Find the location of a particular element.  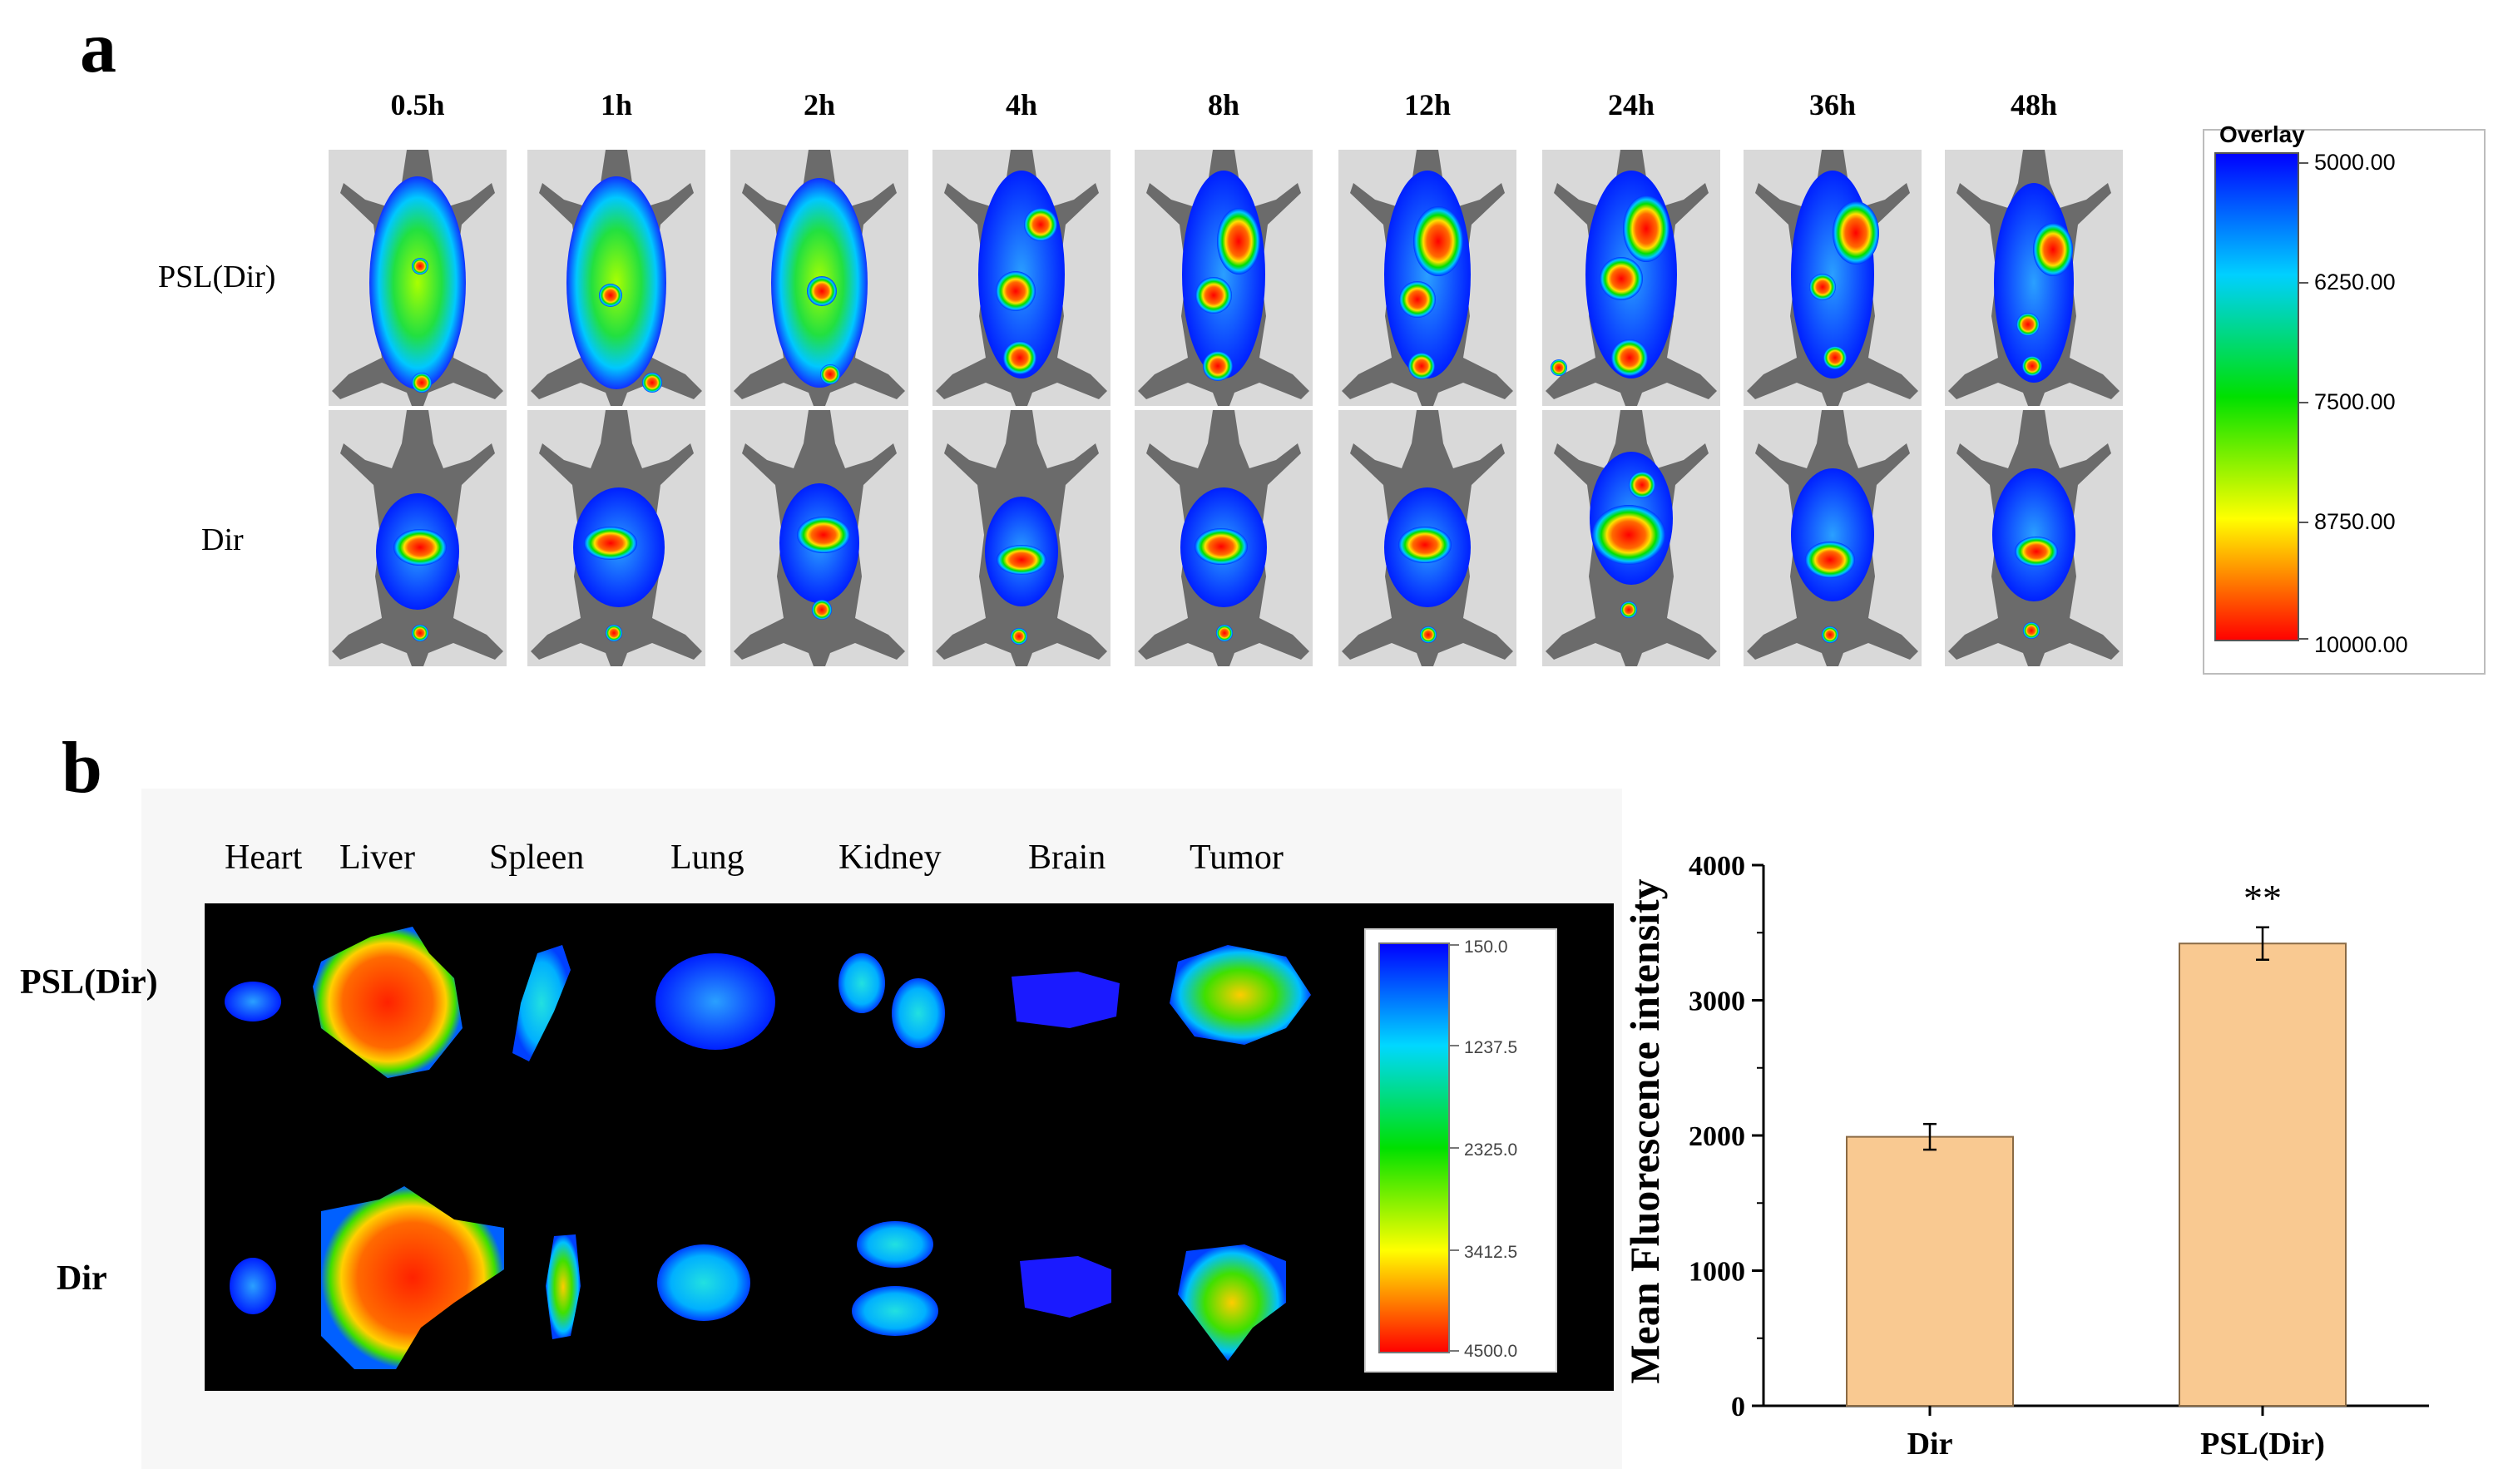

time-label: 4h is located at coordinates (1021, 104).